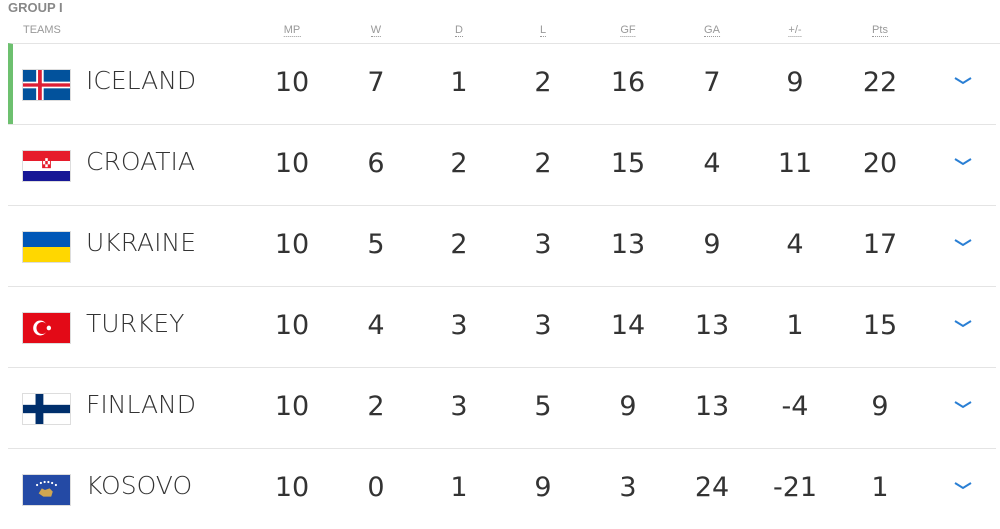 Image resolution: width=1000 pixels, height=529 pixels. What do you see at coordinates (46, 166) in the screenshot?
I see `croatia-flag` at bounding box center [46, 166].